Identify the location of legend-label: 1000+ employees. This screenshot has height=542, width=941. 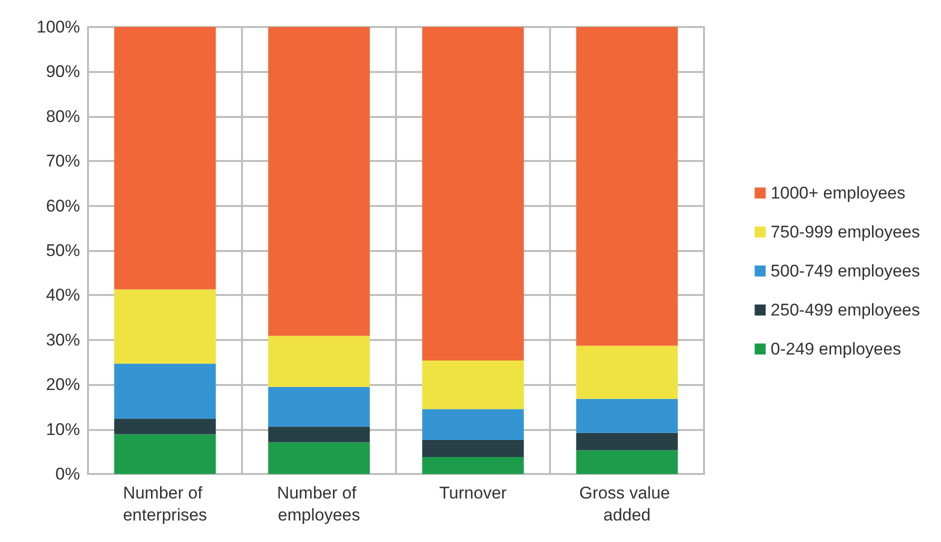
(838, 193).